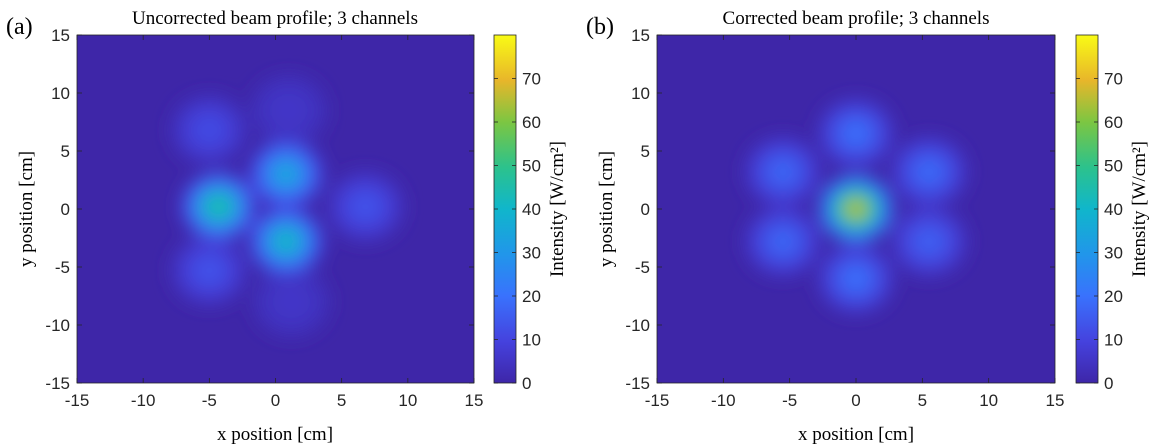 The height and width of the screenshot is (448, 1167). I want to click on plot-a-heatmap, so click(287, 206).